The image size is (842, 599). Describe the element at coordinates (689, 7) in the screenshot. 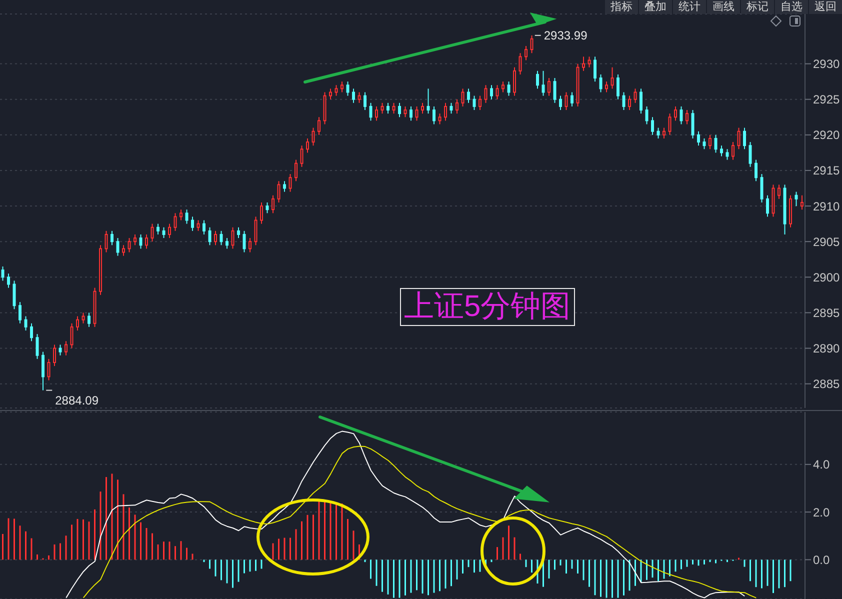

I see `text: 统计` at that location.